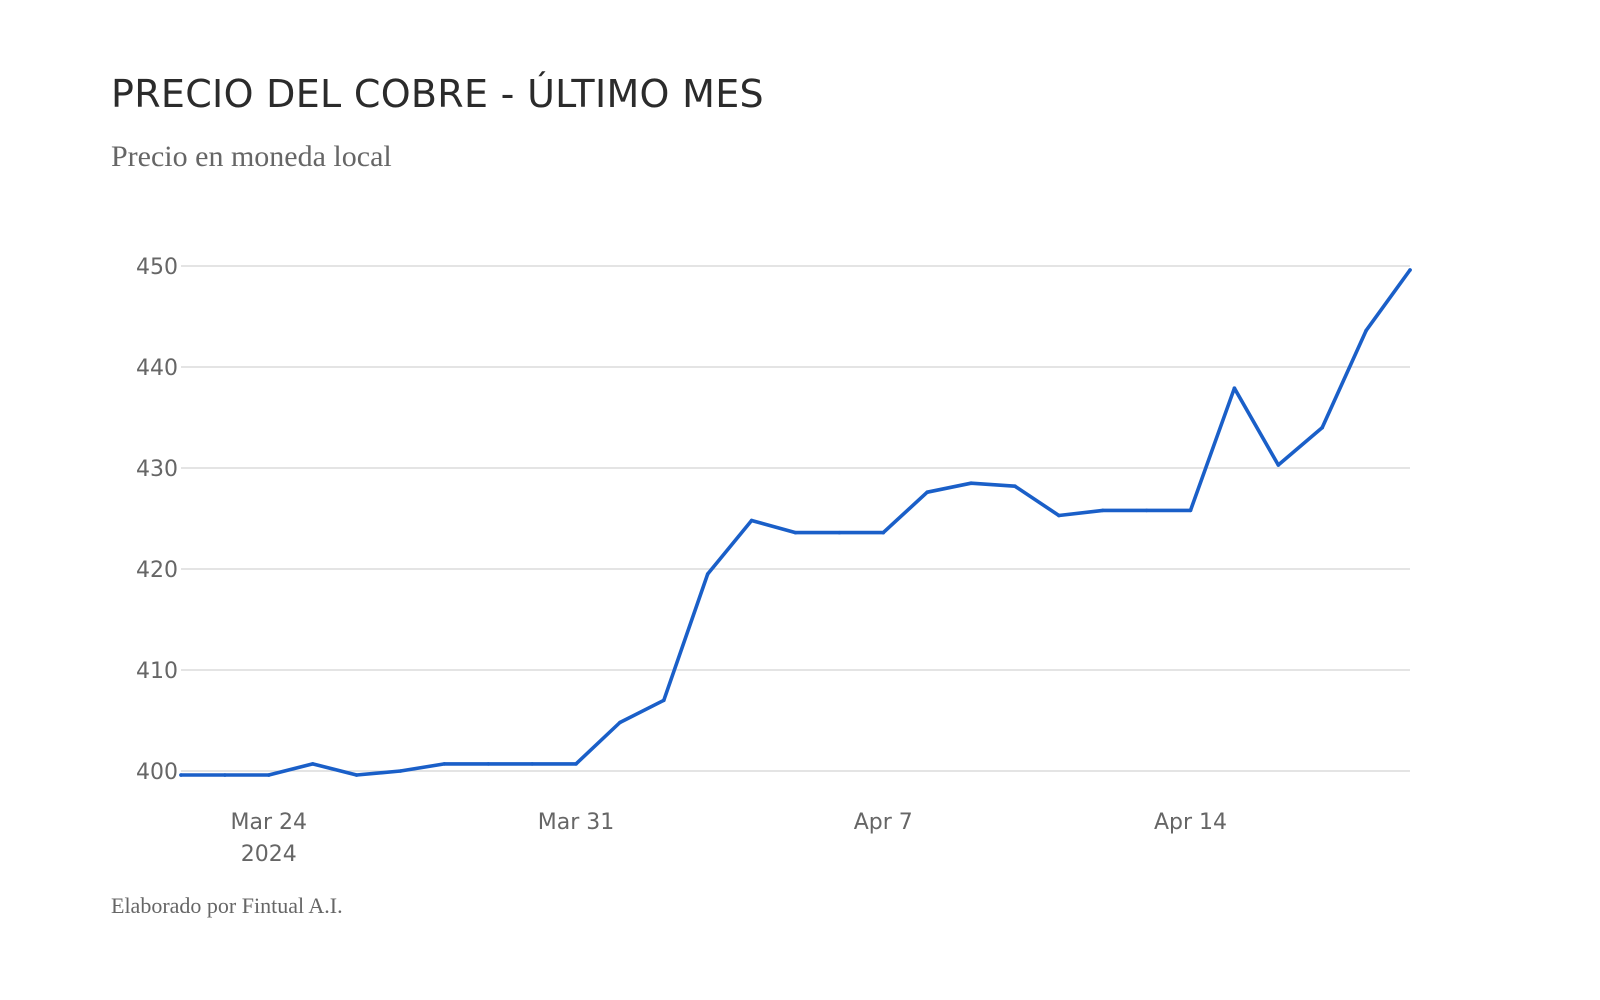  Describe the element at coordinates (157, 469) in the screenshot. I see `y-tick-label-430: 430` at that location.